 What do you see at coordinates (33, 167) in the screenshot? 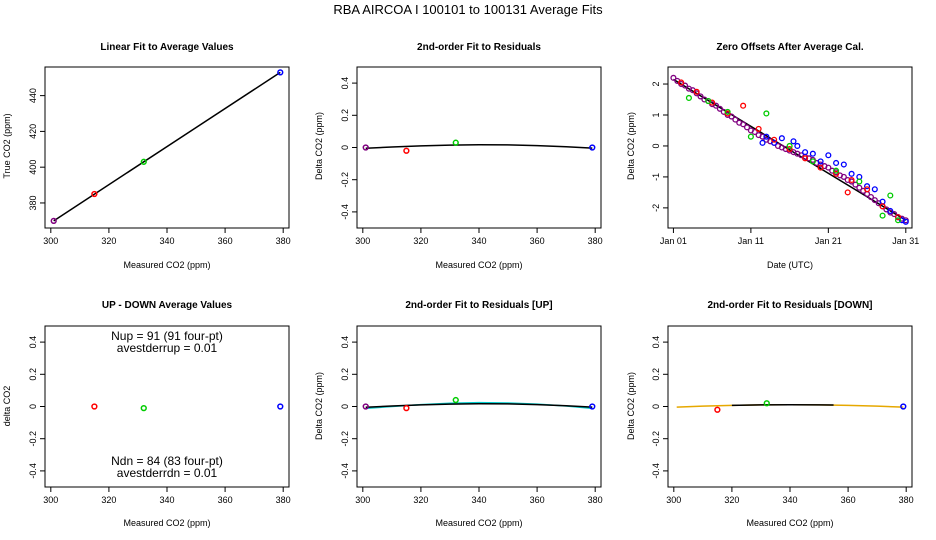
I see `y-tick-label: 400` at bounding box center [33, 167].